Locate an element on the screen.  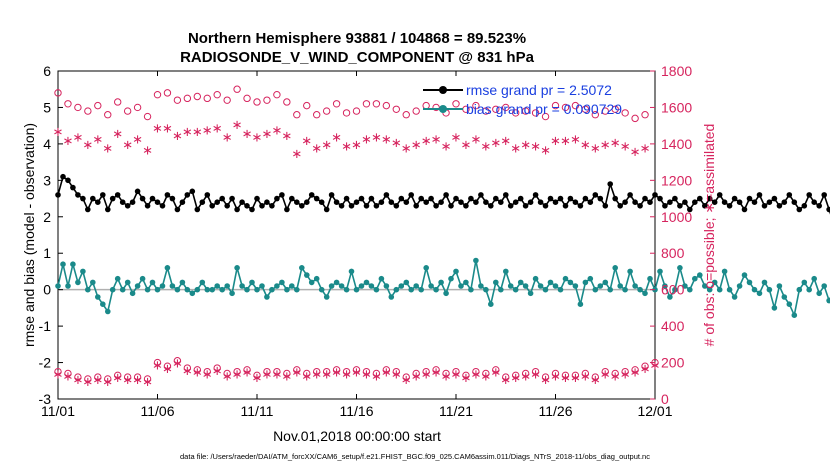
y-axis-left-ticks: -3 -2 -1 0 1 2 3 4 5 6 is located at coordinates (51, 235).